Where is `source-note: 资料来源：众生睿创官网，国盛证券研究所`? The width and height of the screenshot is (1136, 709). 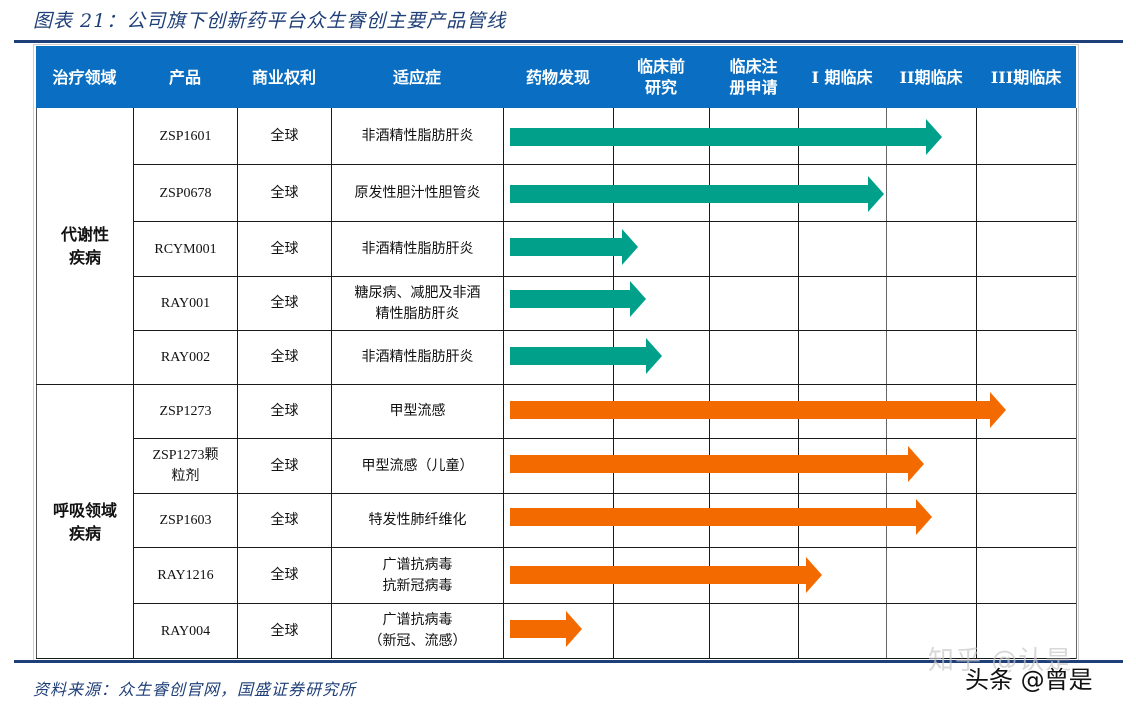
source-note: 资料来源：众生睿创官网，国盛证券研究所 is located at coordinates (195, 689).